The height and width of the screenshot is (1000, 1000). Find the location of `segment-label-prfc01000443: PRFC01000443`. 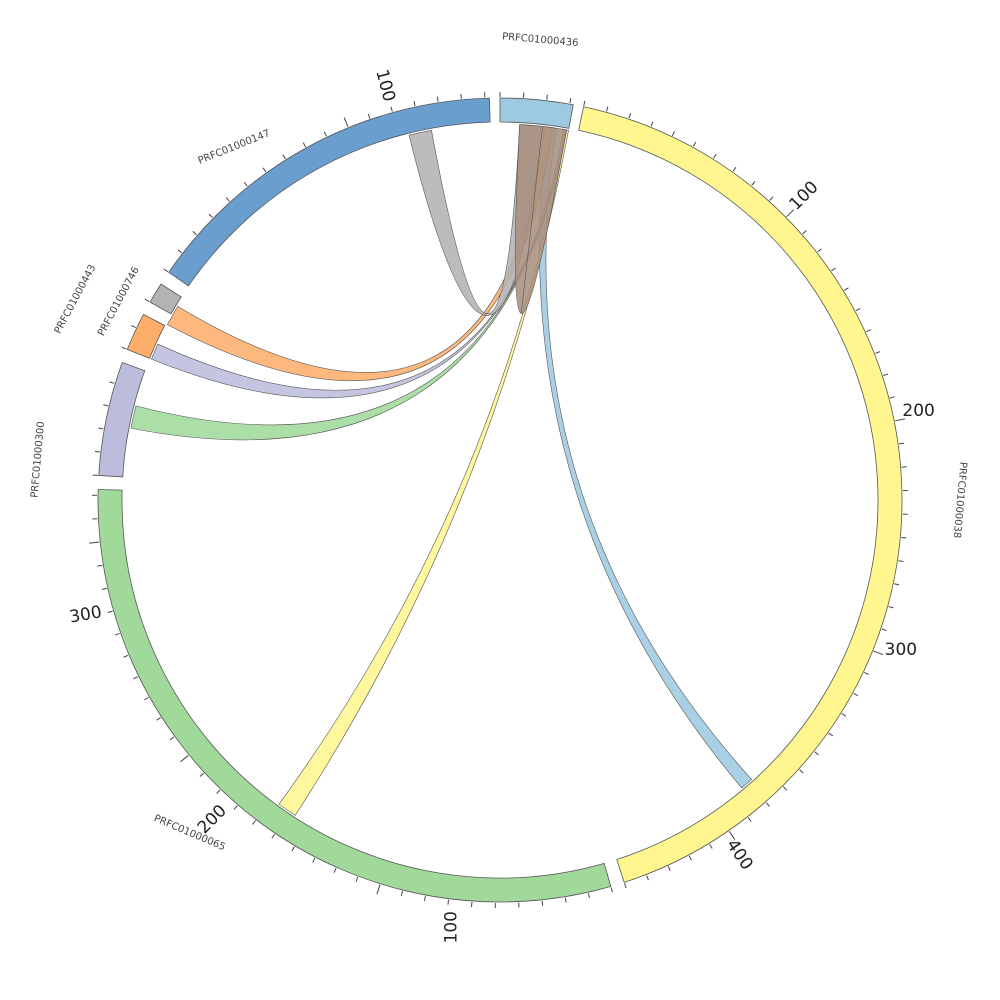

segment-label-prfc01000443: PRFC01000443 is located at coordinates (76, 299).